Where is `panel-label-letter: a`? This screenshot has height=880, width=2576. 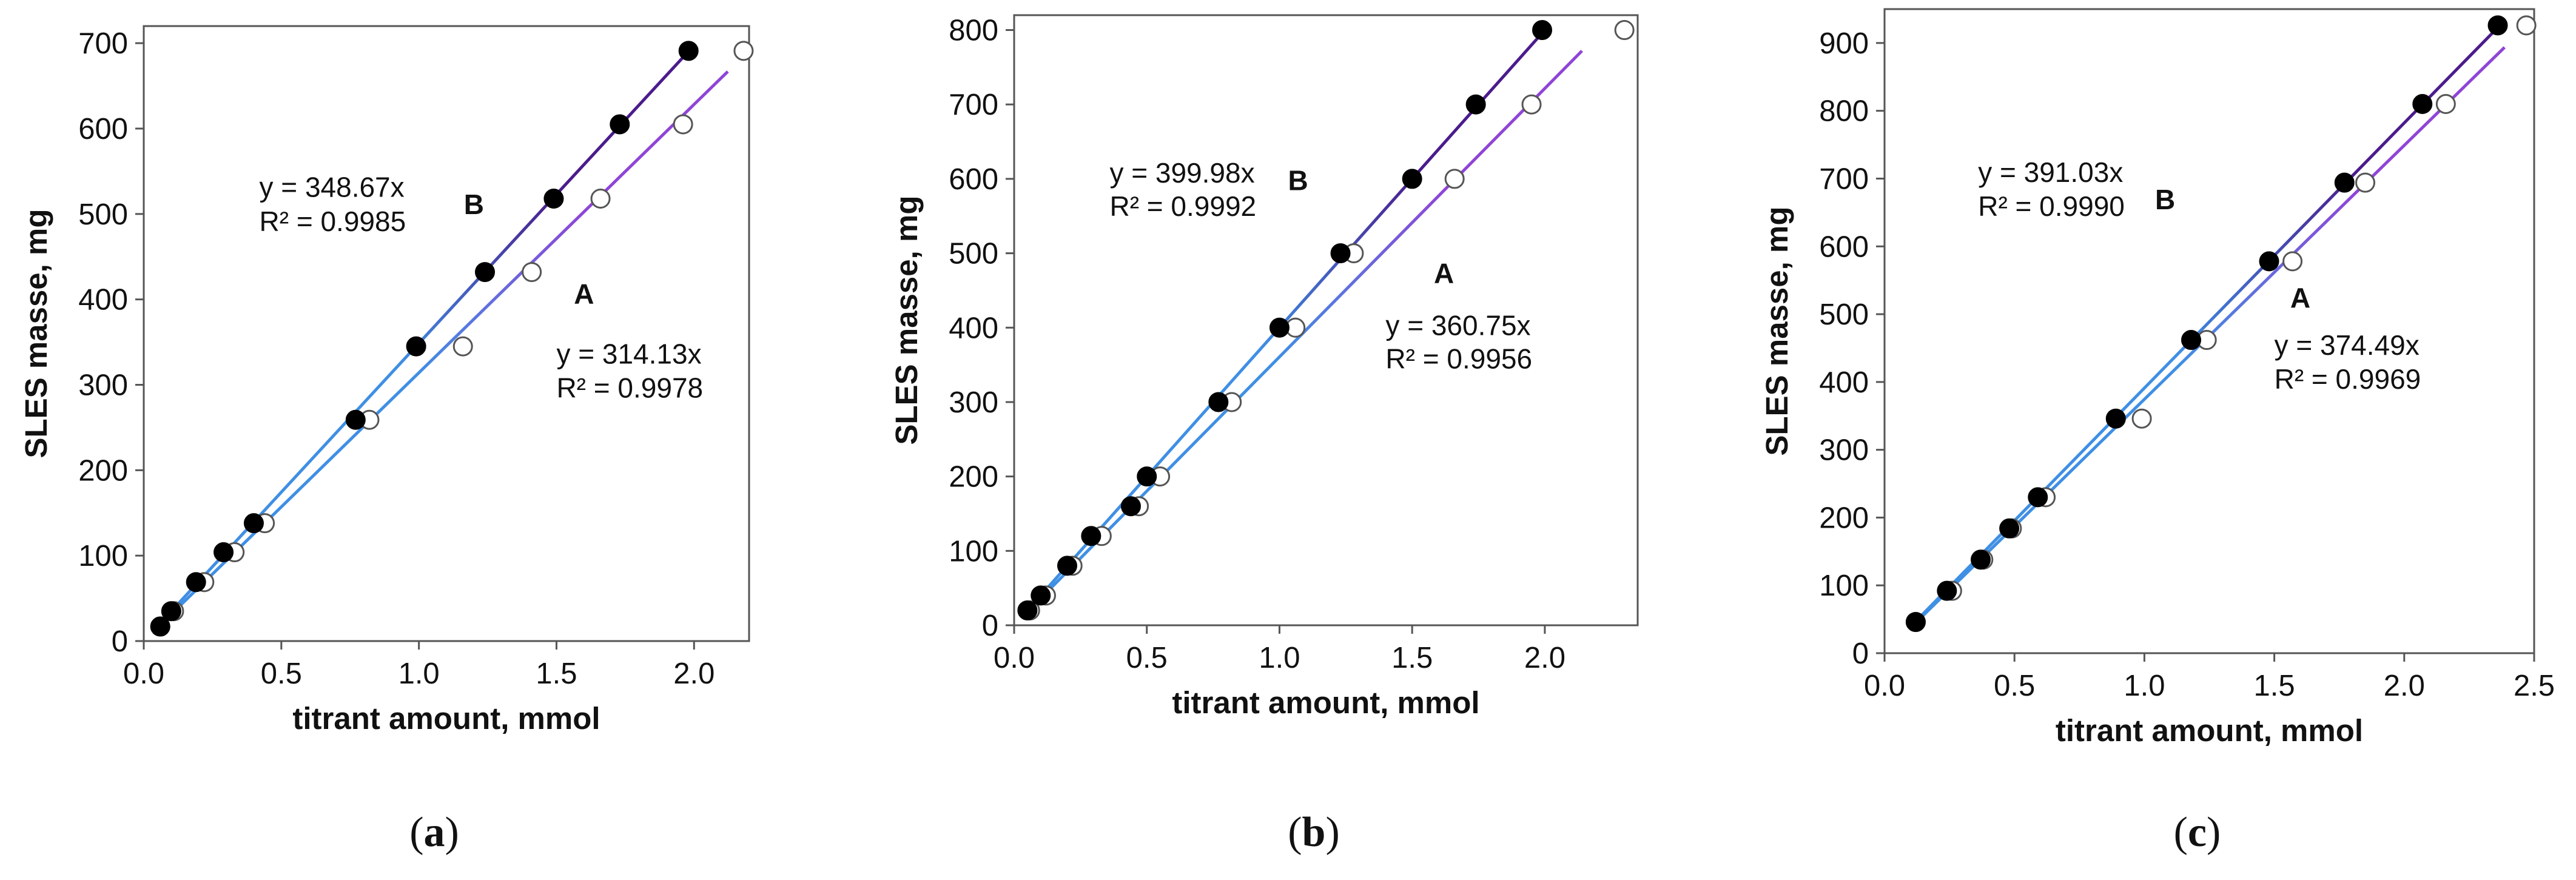
panel-label-letter: a is located at coordinates (434, 832).